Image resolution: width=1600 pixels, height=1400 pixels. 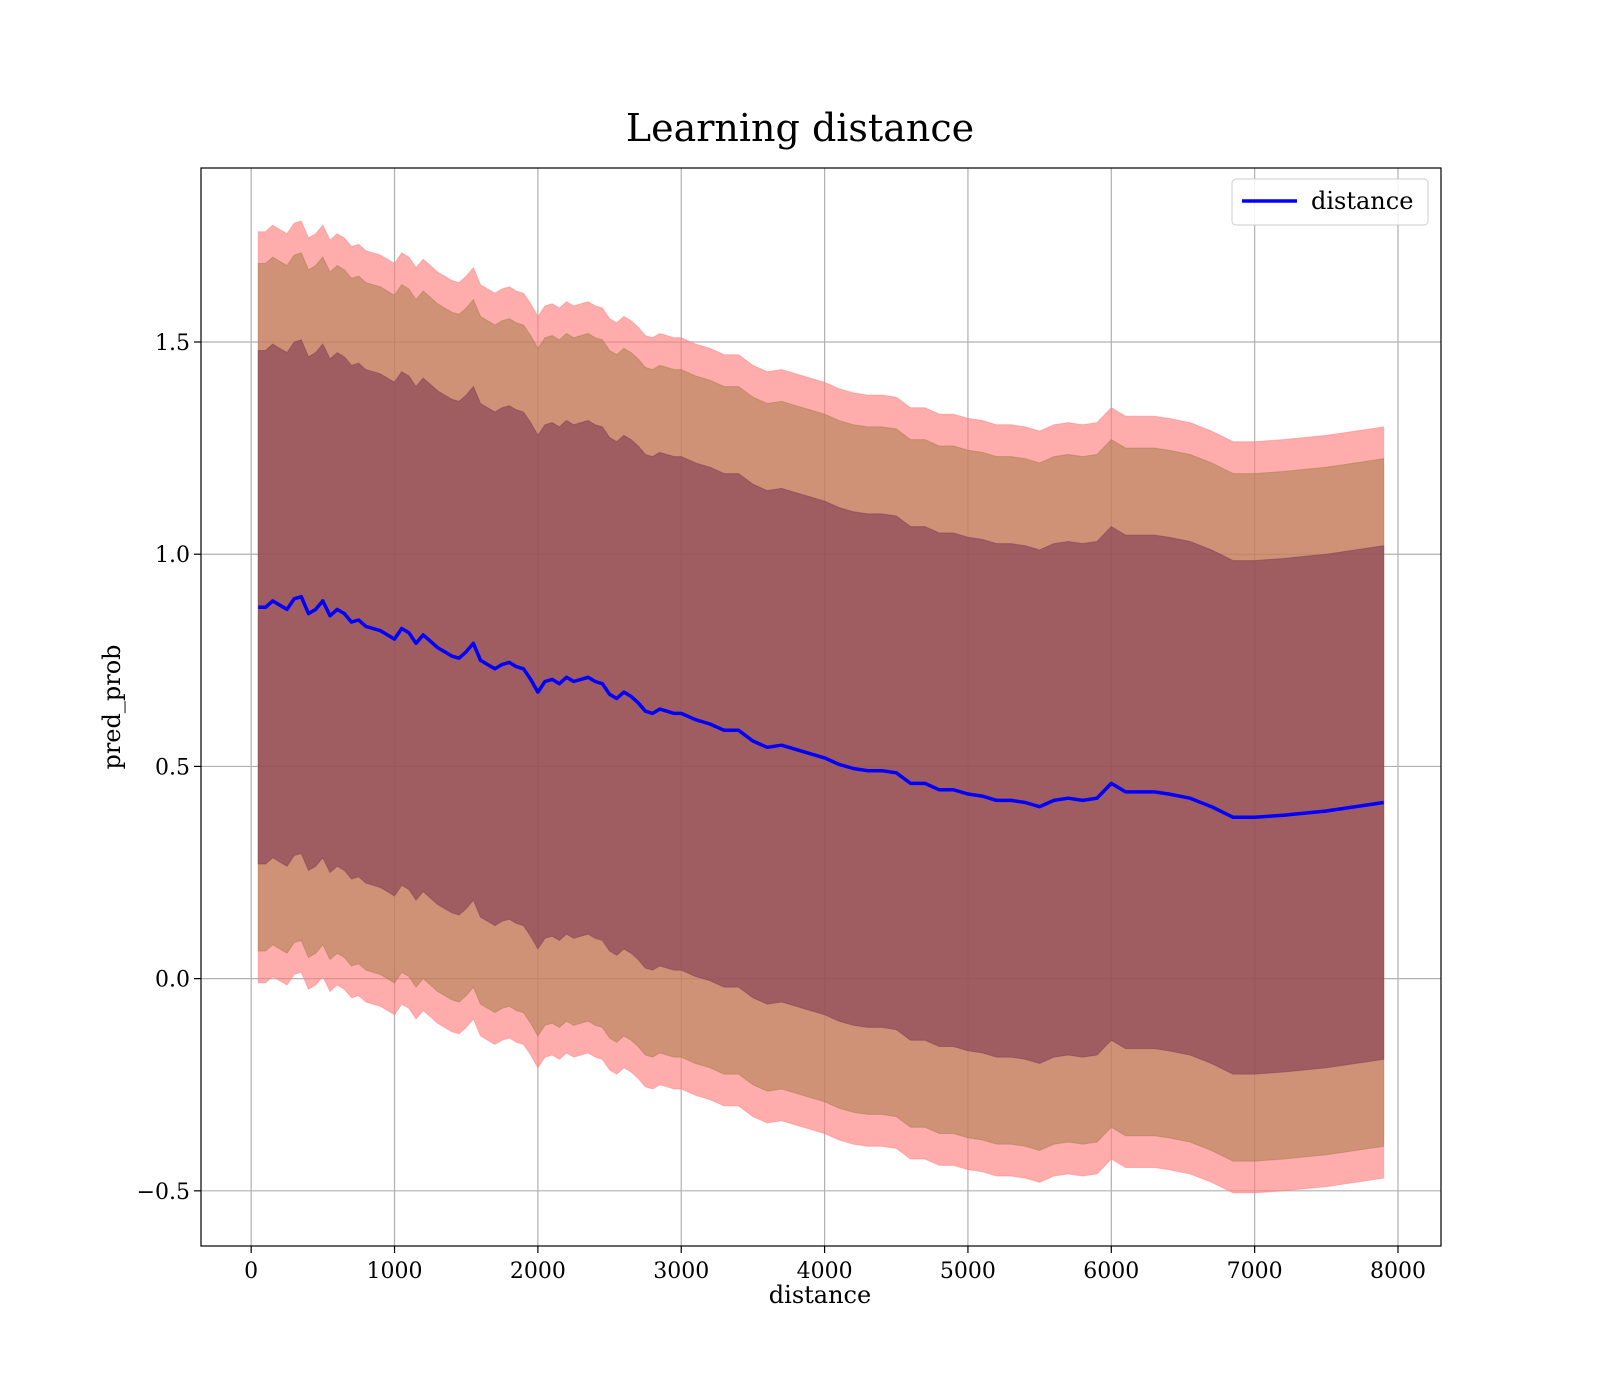 I want to click on legend: distance, so click(x=1330, y=202).